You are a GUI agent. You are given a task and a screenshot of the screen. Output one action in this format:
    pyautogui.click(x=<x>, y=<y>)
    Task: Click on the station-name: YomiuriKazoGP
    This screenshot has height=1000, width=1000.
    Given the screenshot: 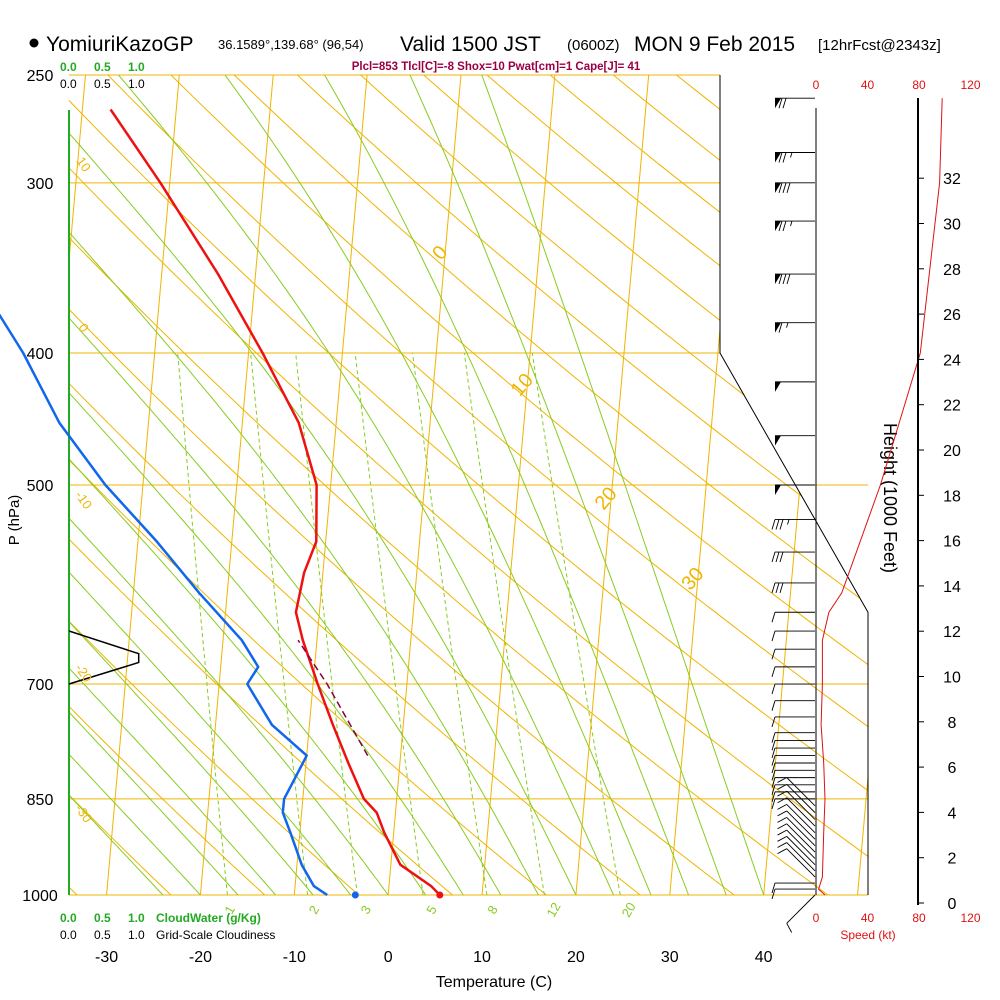 What is the action you would take?
    pyautogui.click(x=119, y=44)
    